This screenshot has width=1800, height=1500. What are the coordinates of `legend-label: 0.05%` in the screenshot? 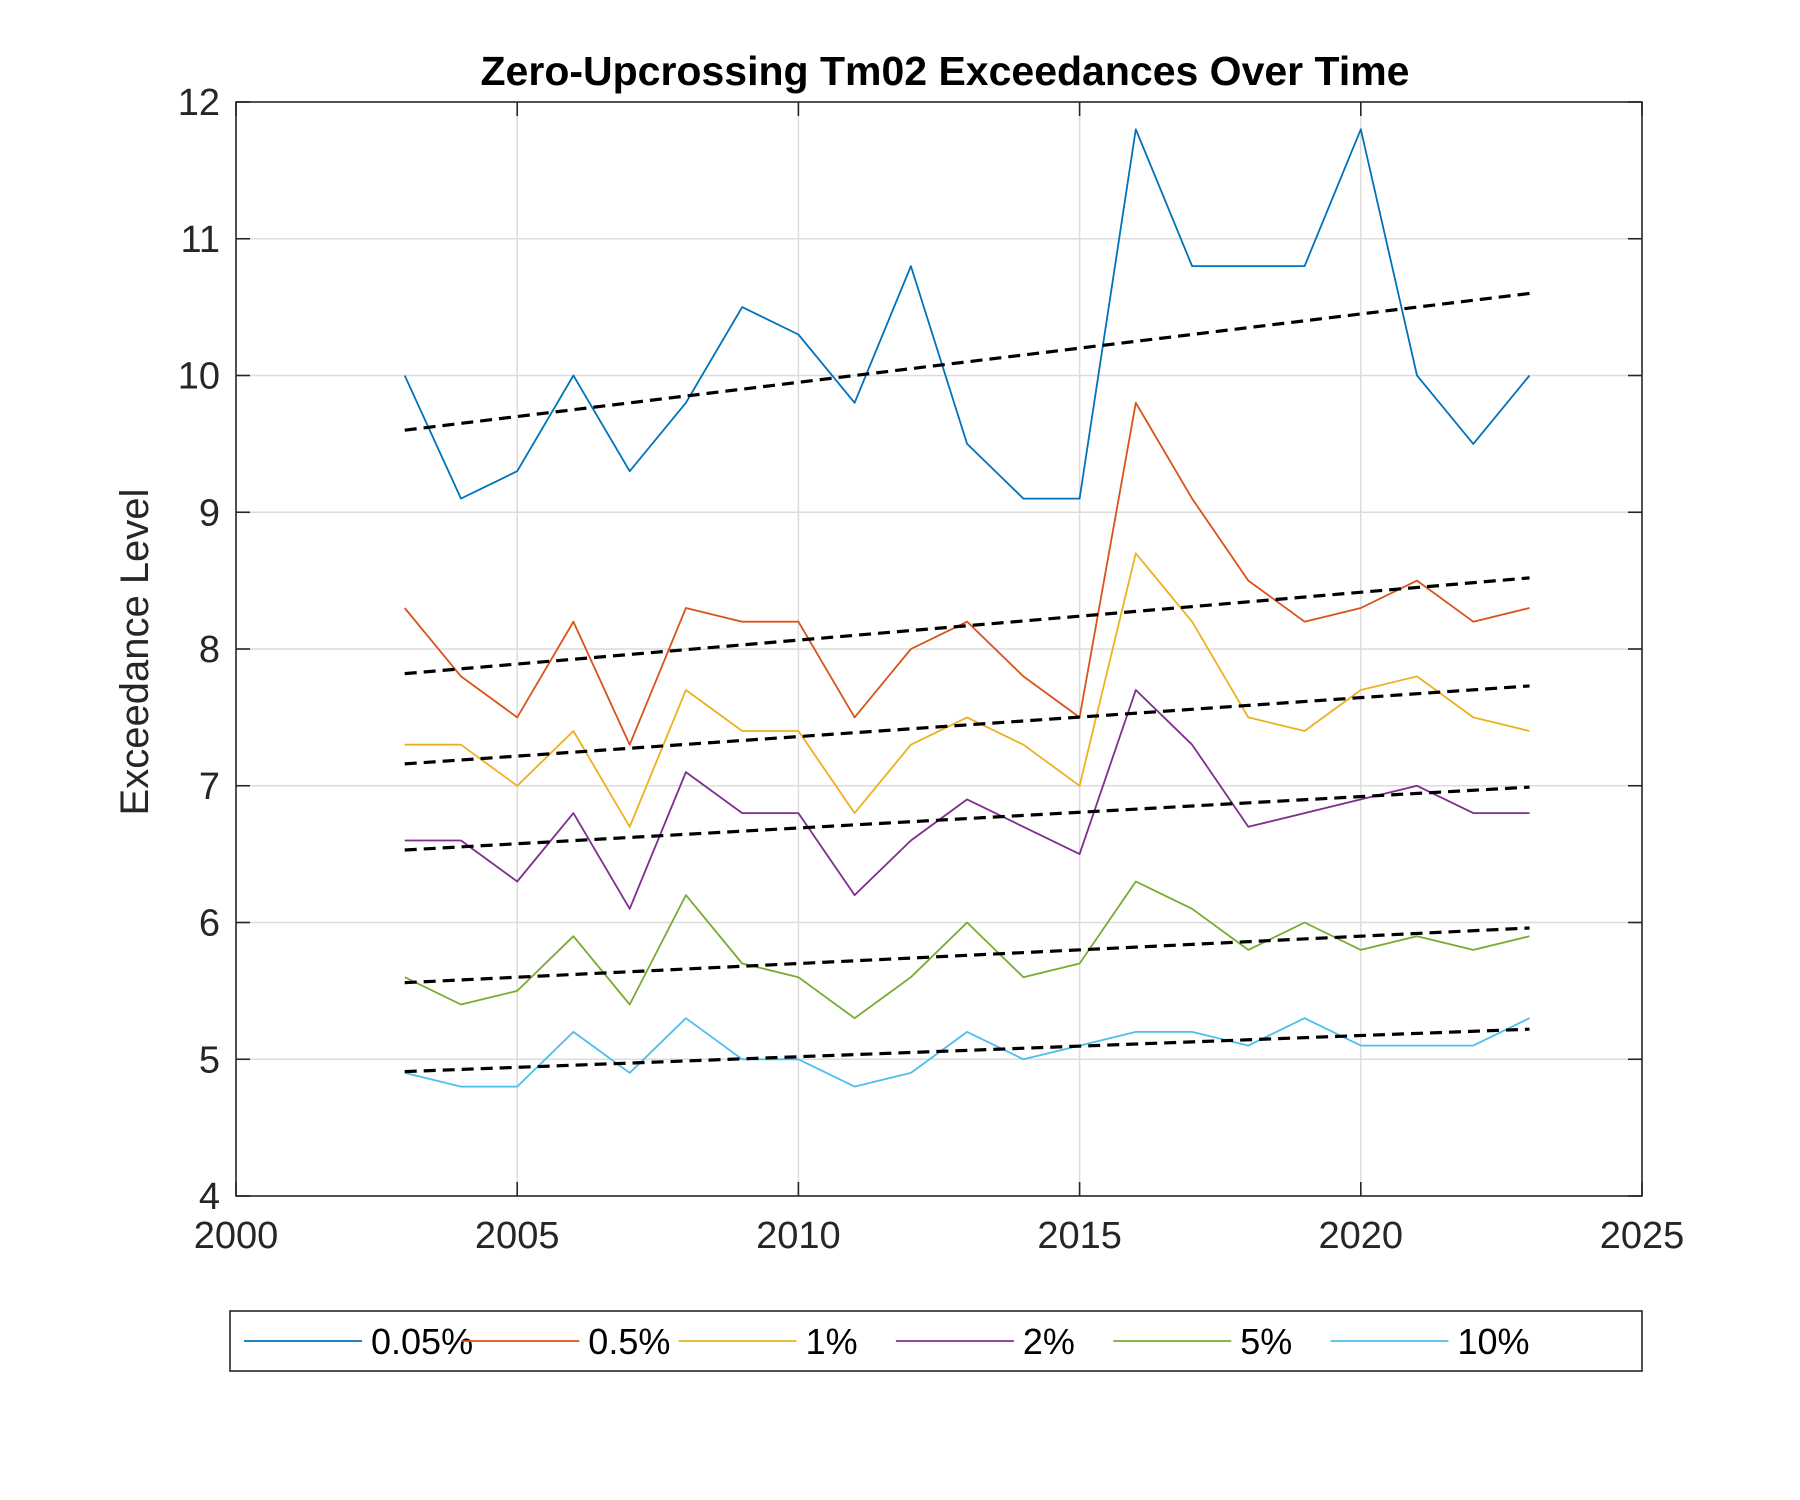 It's located at (422, 1341).